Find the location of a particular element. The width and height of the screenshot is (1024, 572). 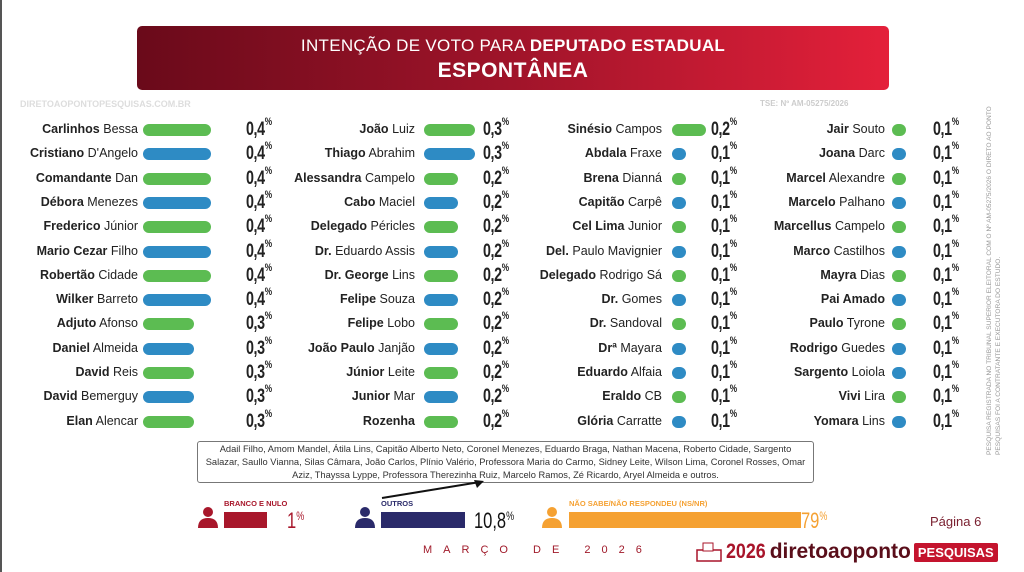

name-bold: Cel Lima is located at coordinates (598, 226).